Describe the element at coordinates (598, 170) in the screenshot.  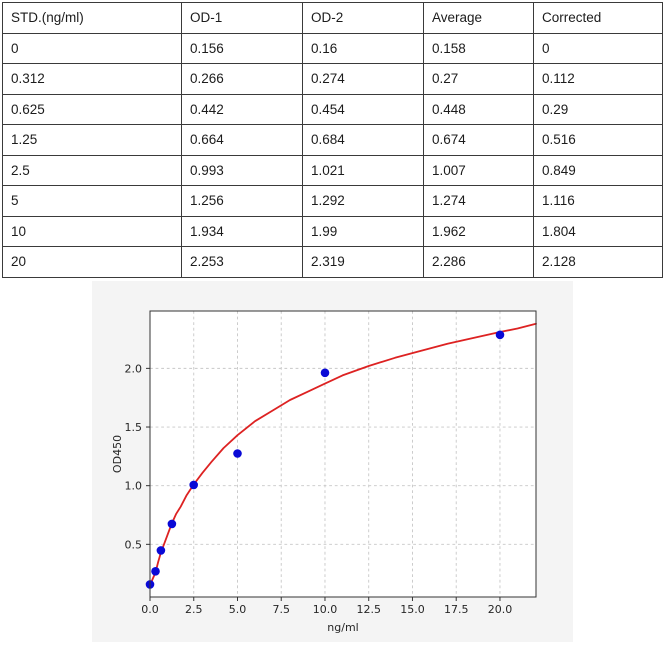
I see `table-cell: 0.849` at that location.